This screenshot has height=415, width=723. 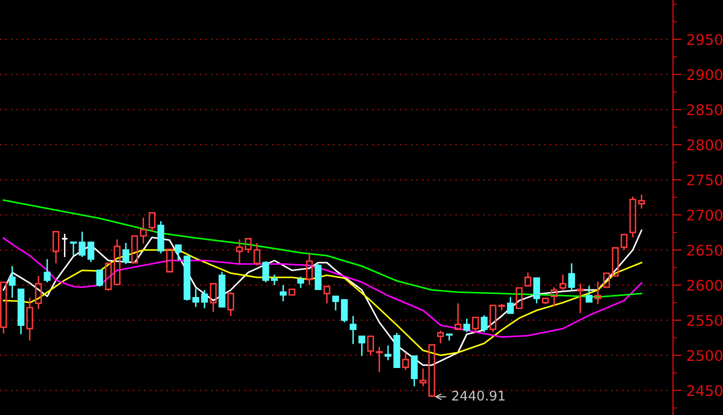 I want to click on y-tick-label: 2450, so click(x=704, y=390).